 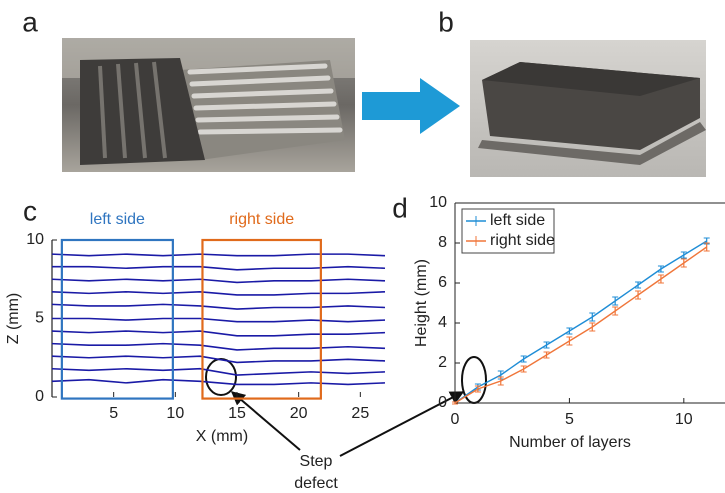 What do you see at coordinates (237, 413) in the screenshot?
I see `x-tick-label: 15` at bounding box center [237, 413].